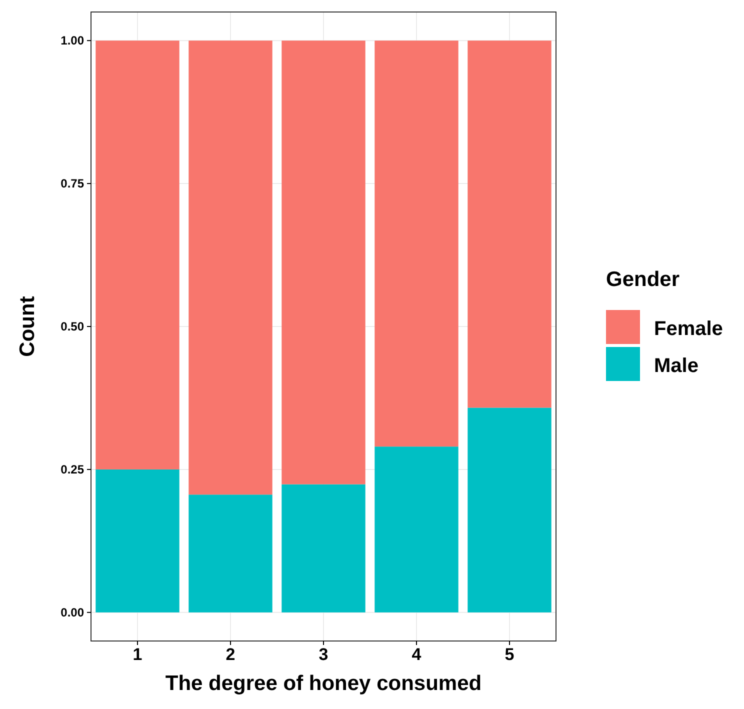 The height and width of the screenshot is (709, 744). Describe the element at coordinates (231, 654) in the screenshot. I see `x-tick-label: 2` at that location.